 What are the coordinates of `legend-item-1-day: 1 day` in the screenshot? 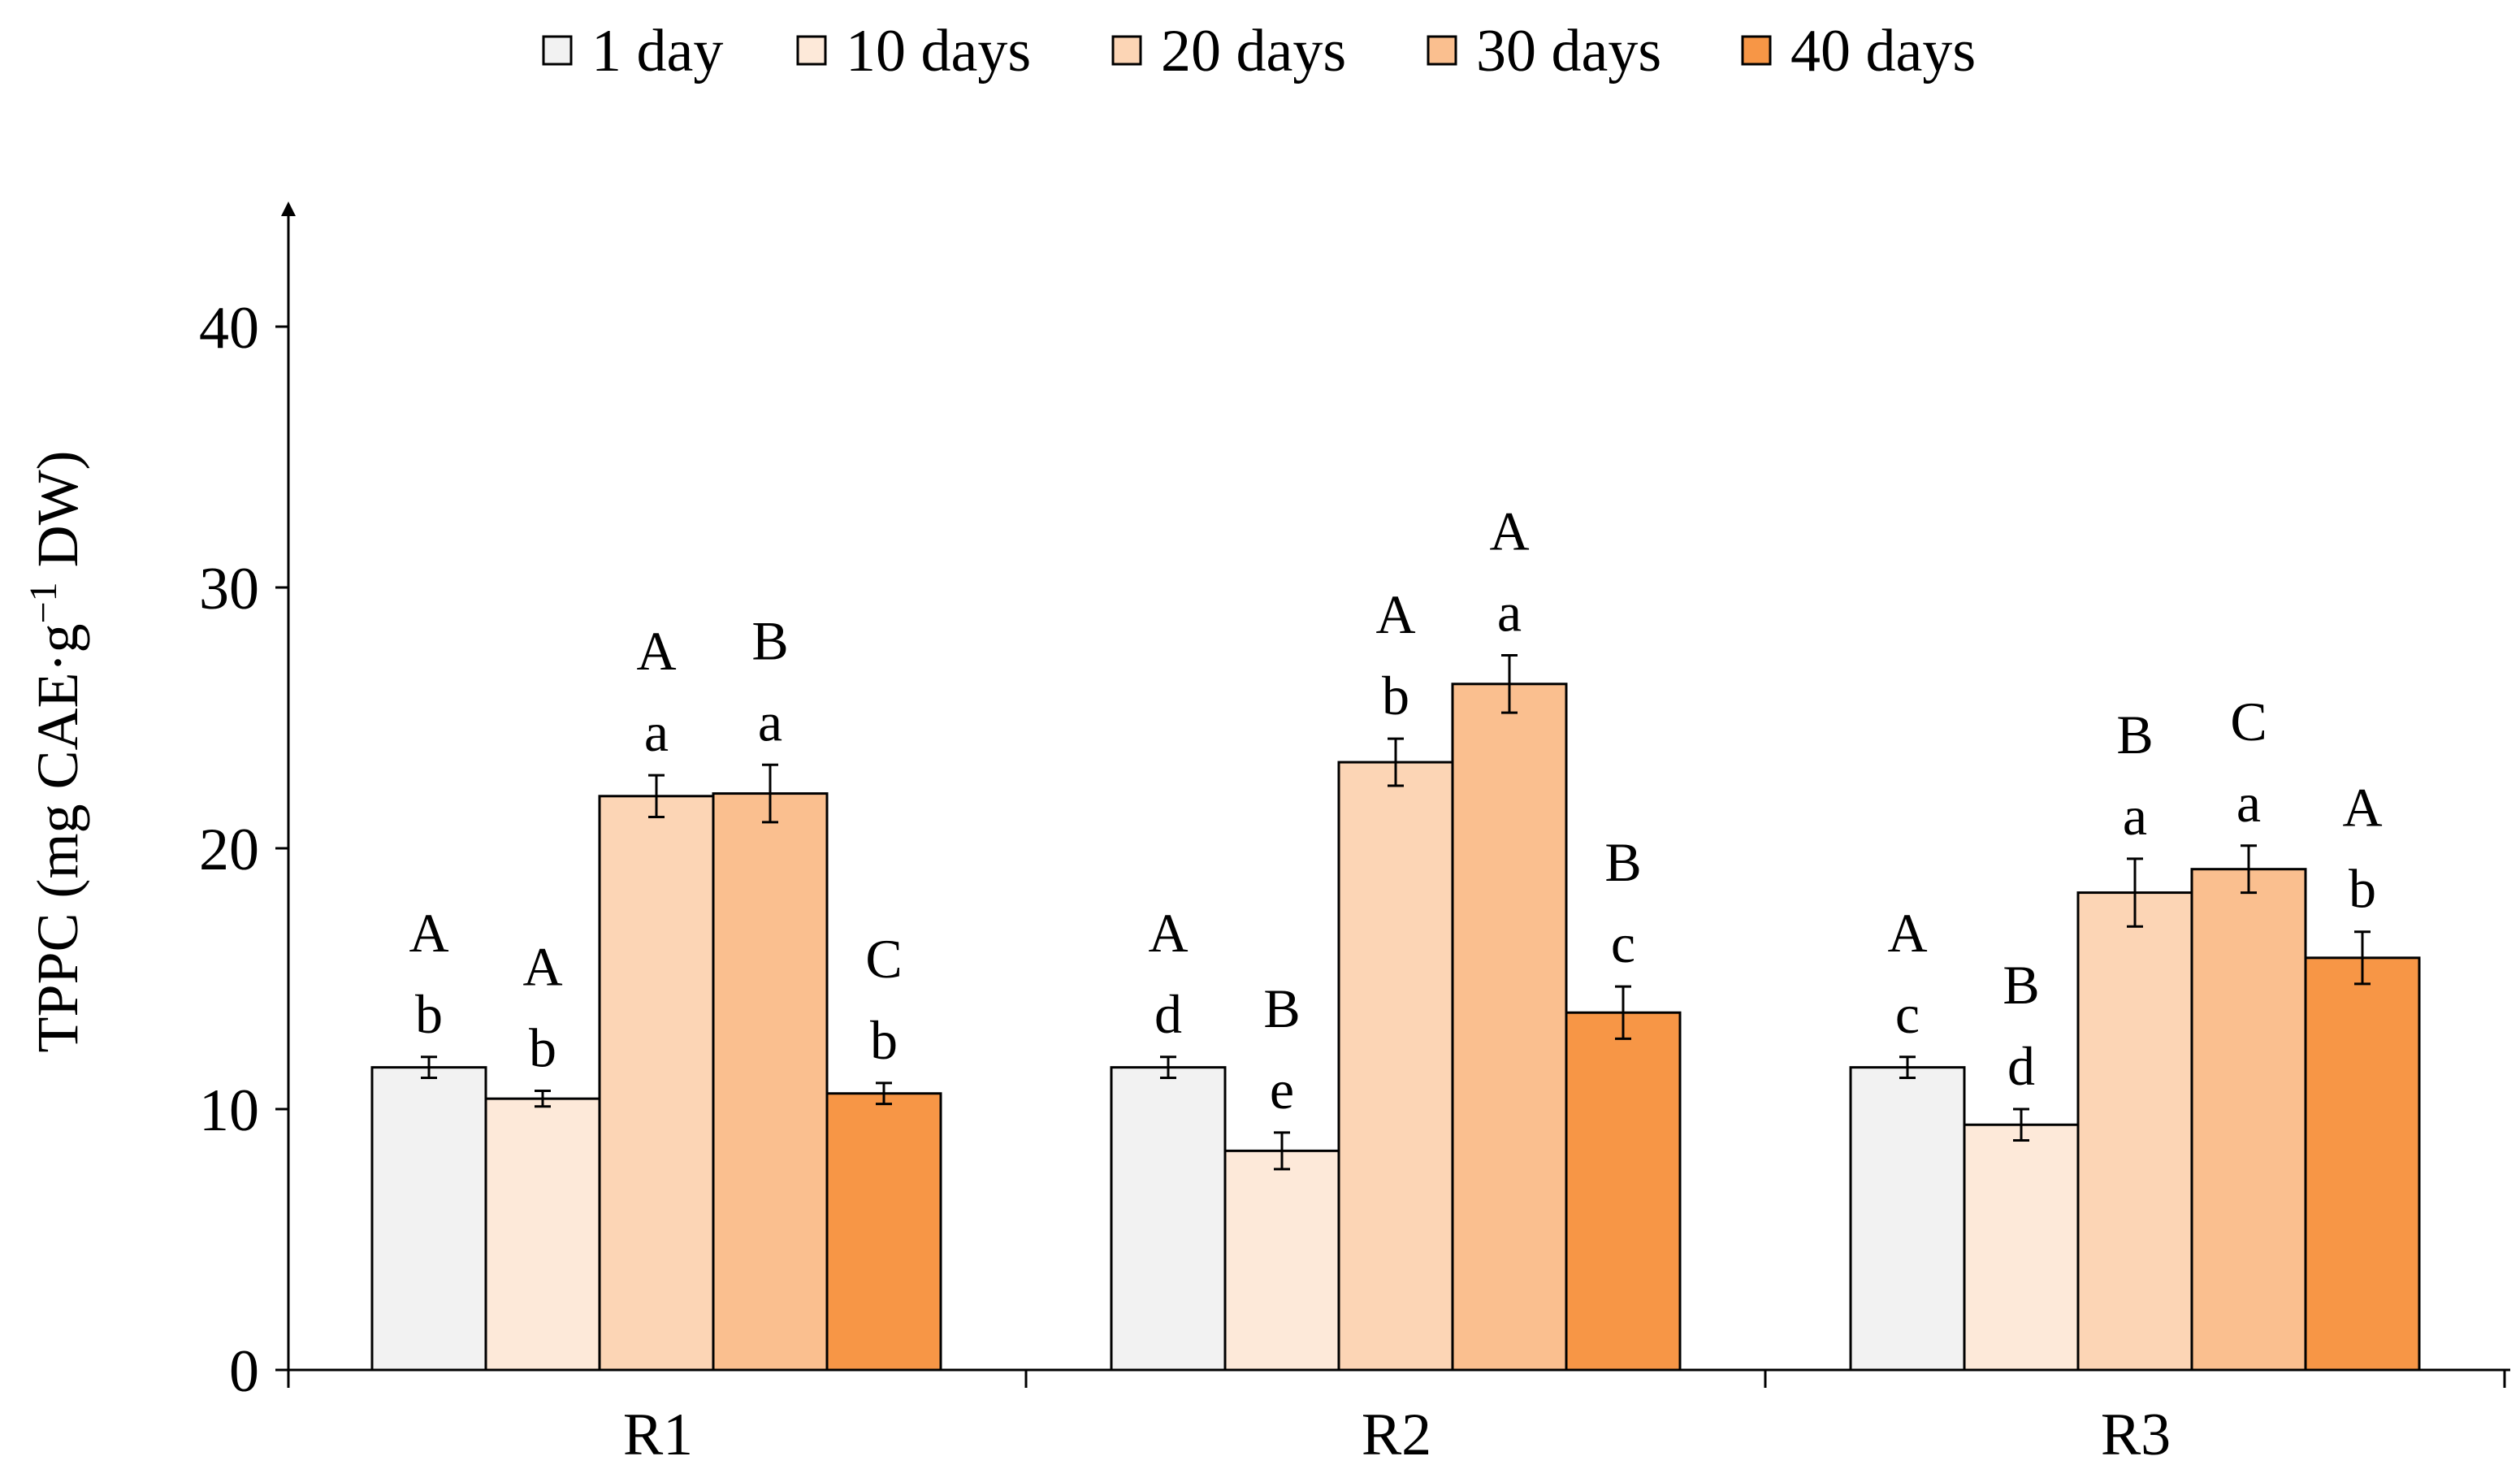 It's located at (632, 51).